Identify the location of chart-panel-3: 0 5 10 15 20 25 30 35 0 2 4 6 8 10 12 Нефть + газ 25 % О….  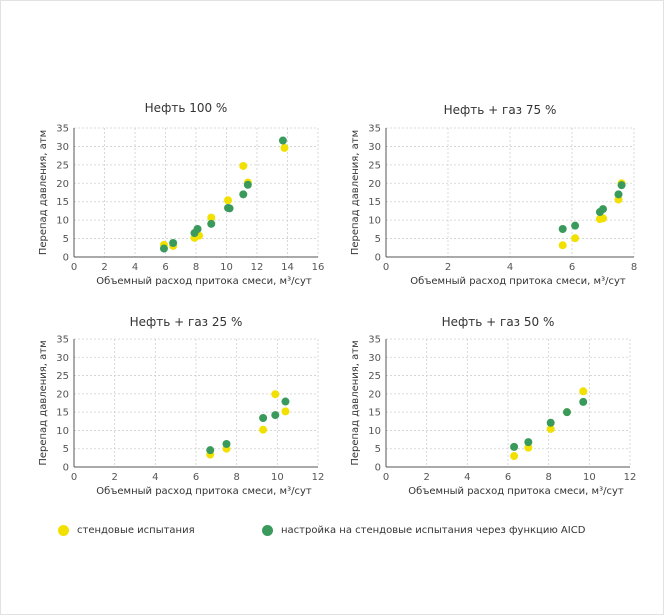
(181, 406).